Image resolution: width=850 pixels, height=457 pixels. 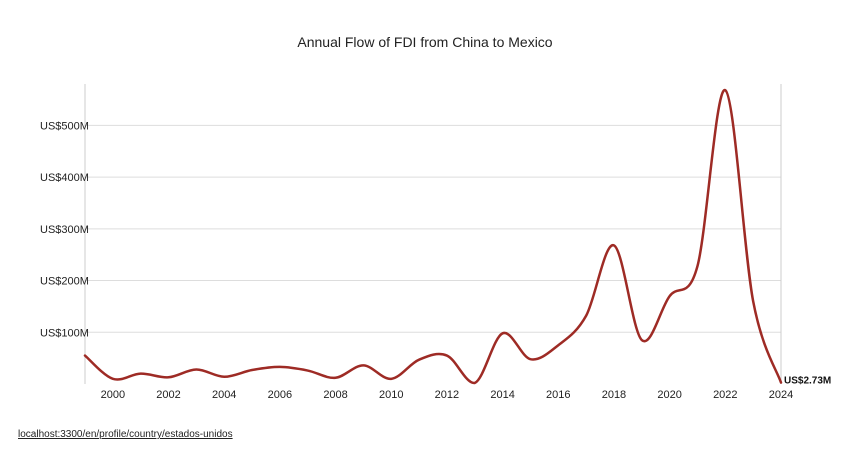 I want to click on x-tick-label: 2022, so click(x=725, y=395).